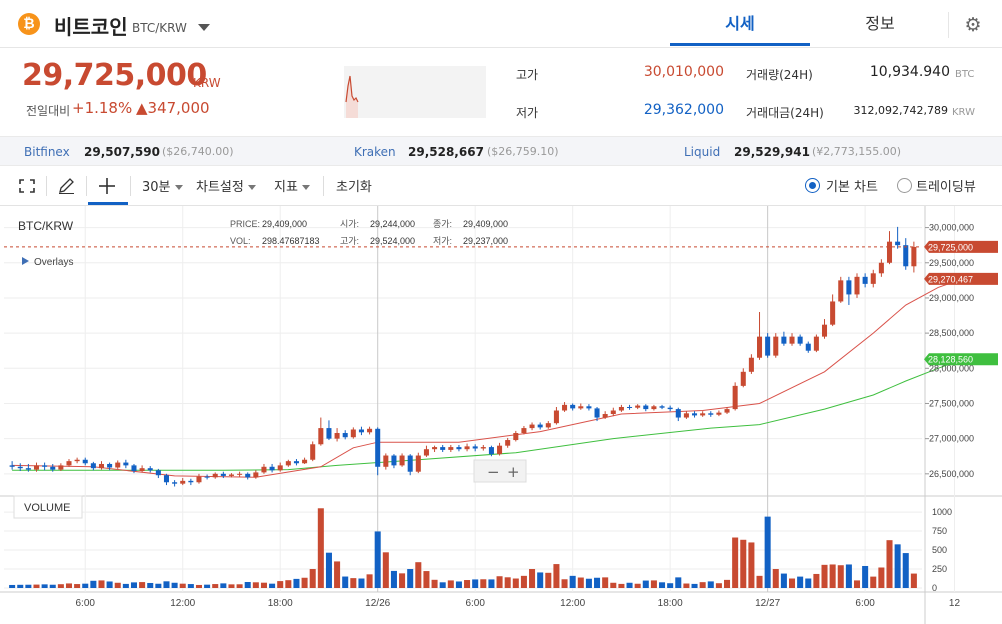 Image resolution: width=1002 pixels, height=624 pixels. What do you see at coordinates (86, 186) in the screenshot?
I see `toolbar-divider` at bounding box center [86, 186].